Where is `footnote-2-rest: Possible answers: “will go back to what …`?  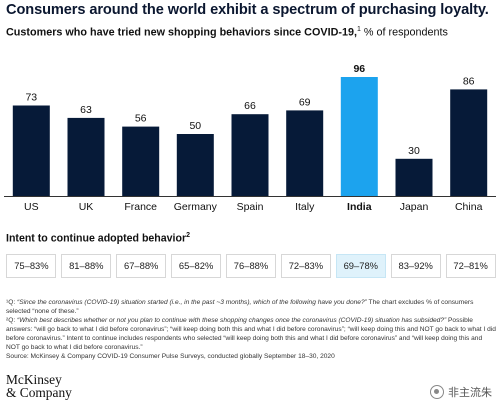 footnote-2-rest: Possible answers: “will go back to what … is located at coordinates (251, 334).